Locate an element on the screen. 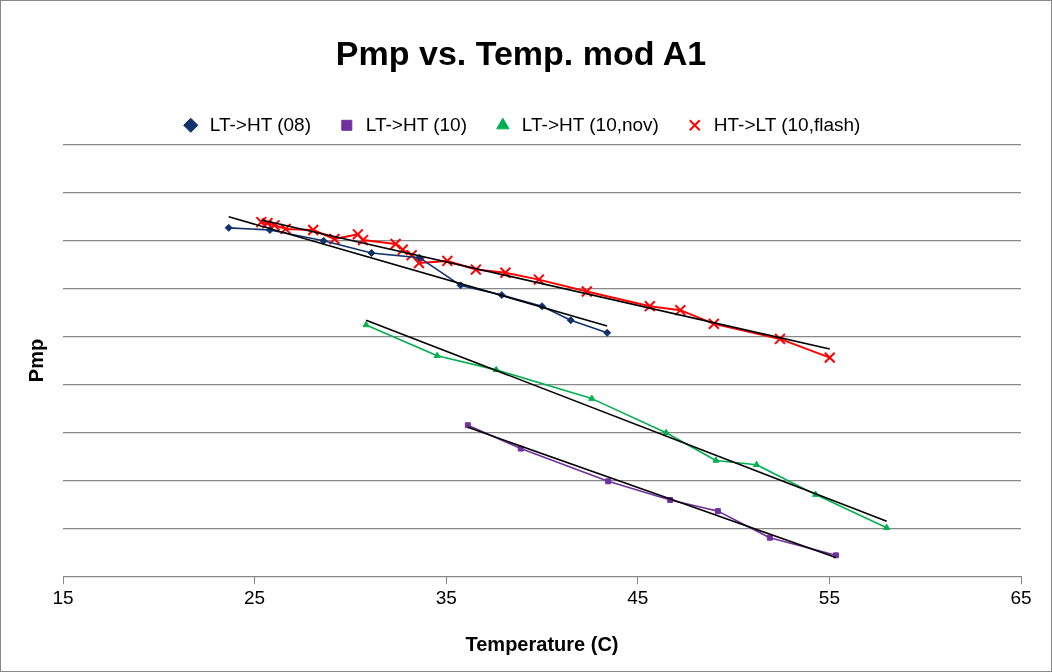 This screenshot has width=1052, height=672. legend-label: HT->LT (10,flash) is located at coordinates (787, 124).